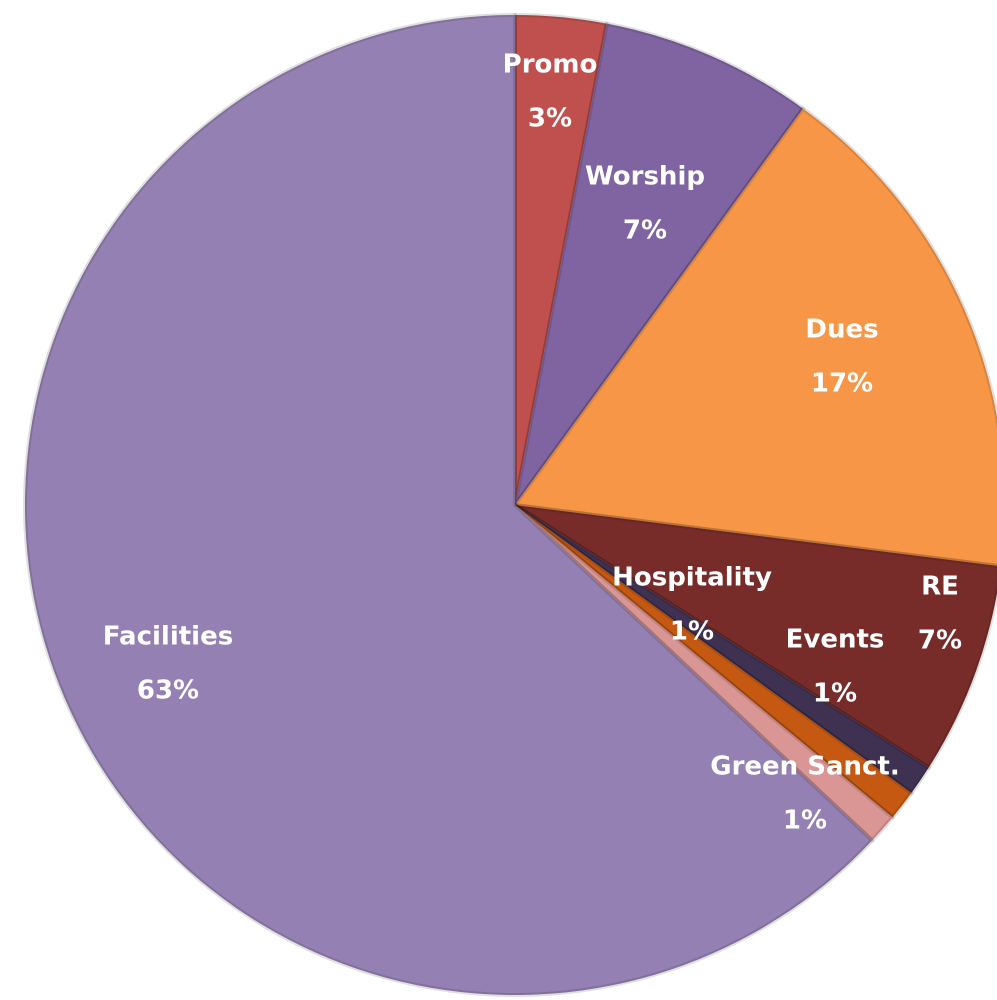 The height and width of the screenshot is (1000, 997). What do you see at coordinates (692, 578) in the screenshot?
I see `slice-label: Hospitality` at bounding box center [692, 578].